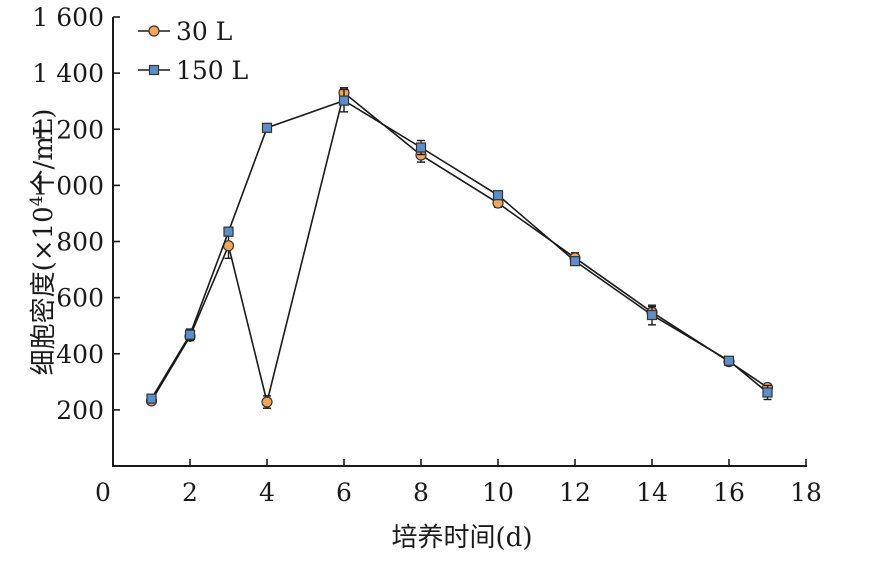 This screenshot has height=585, width=880. I want to click on x-tick-label: 16, so click(729, 492).